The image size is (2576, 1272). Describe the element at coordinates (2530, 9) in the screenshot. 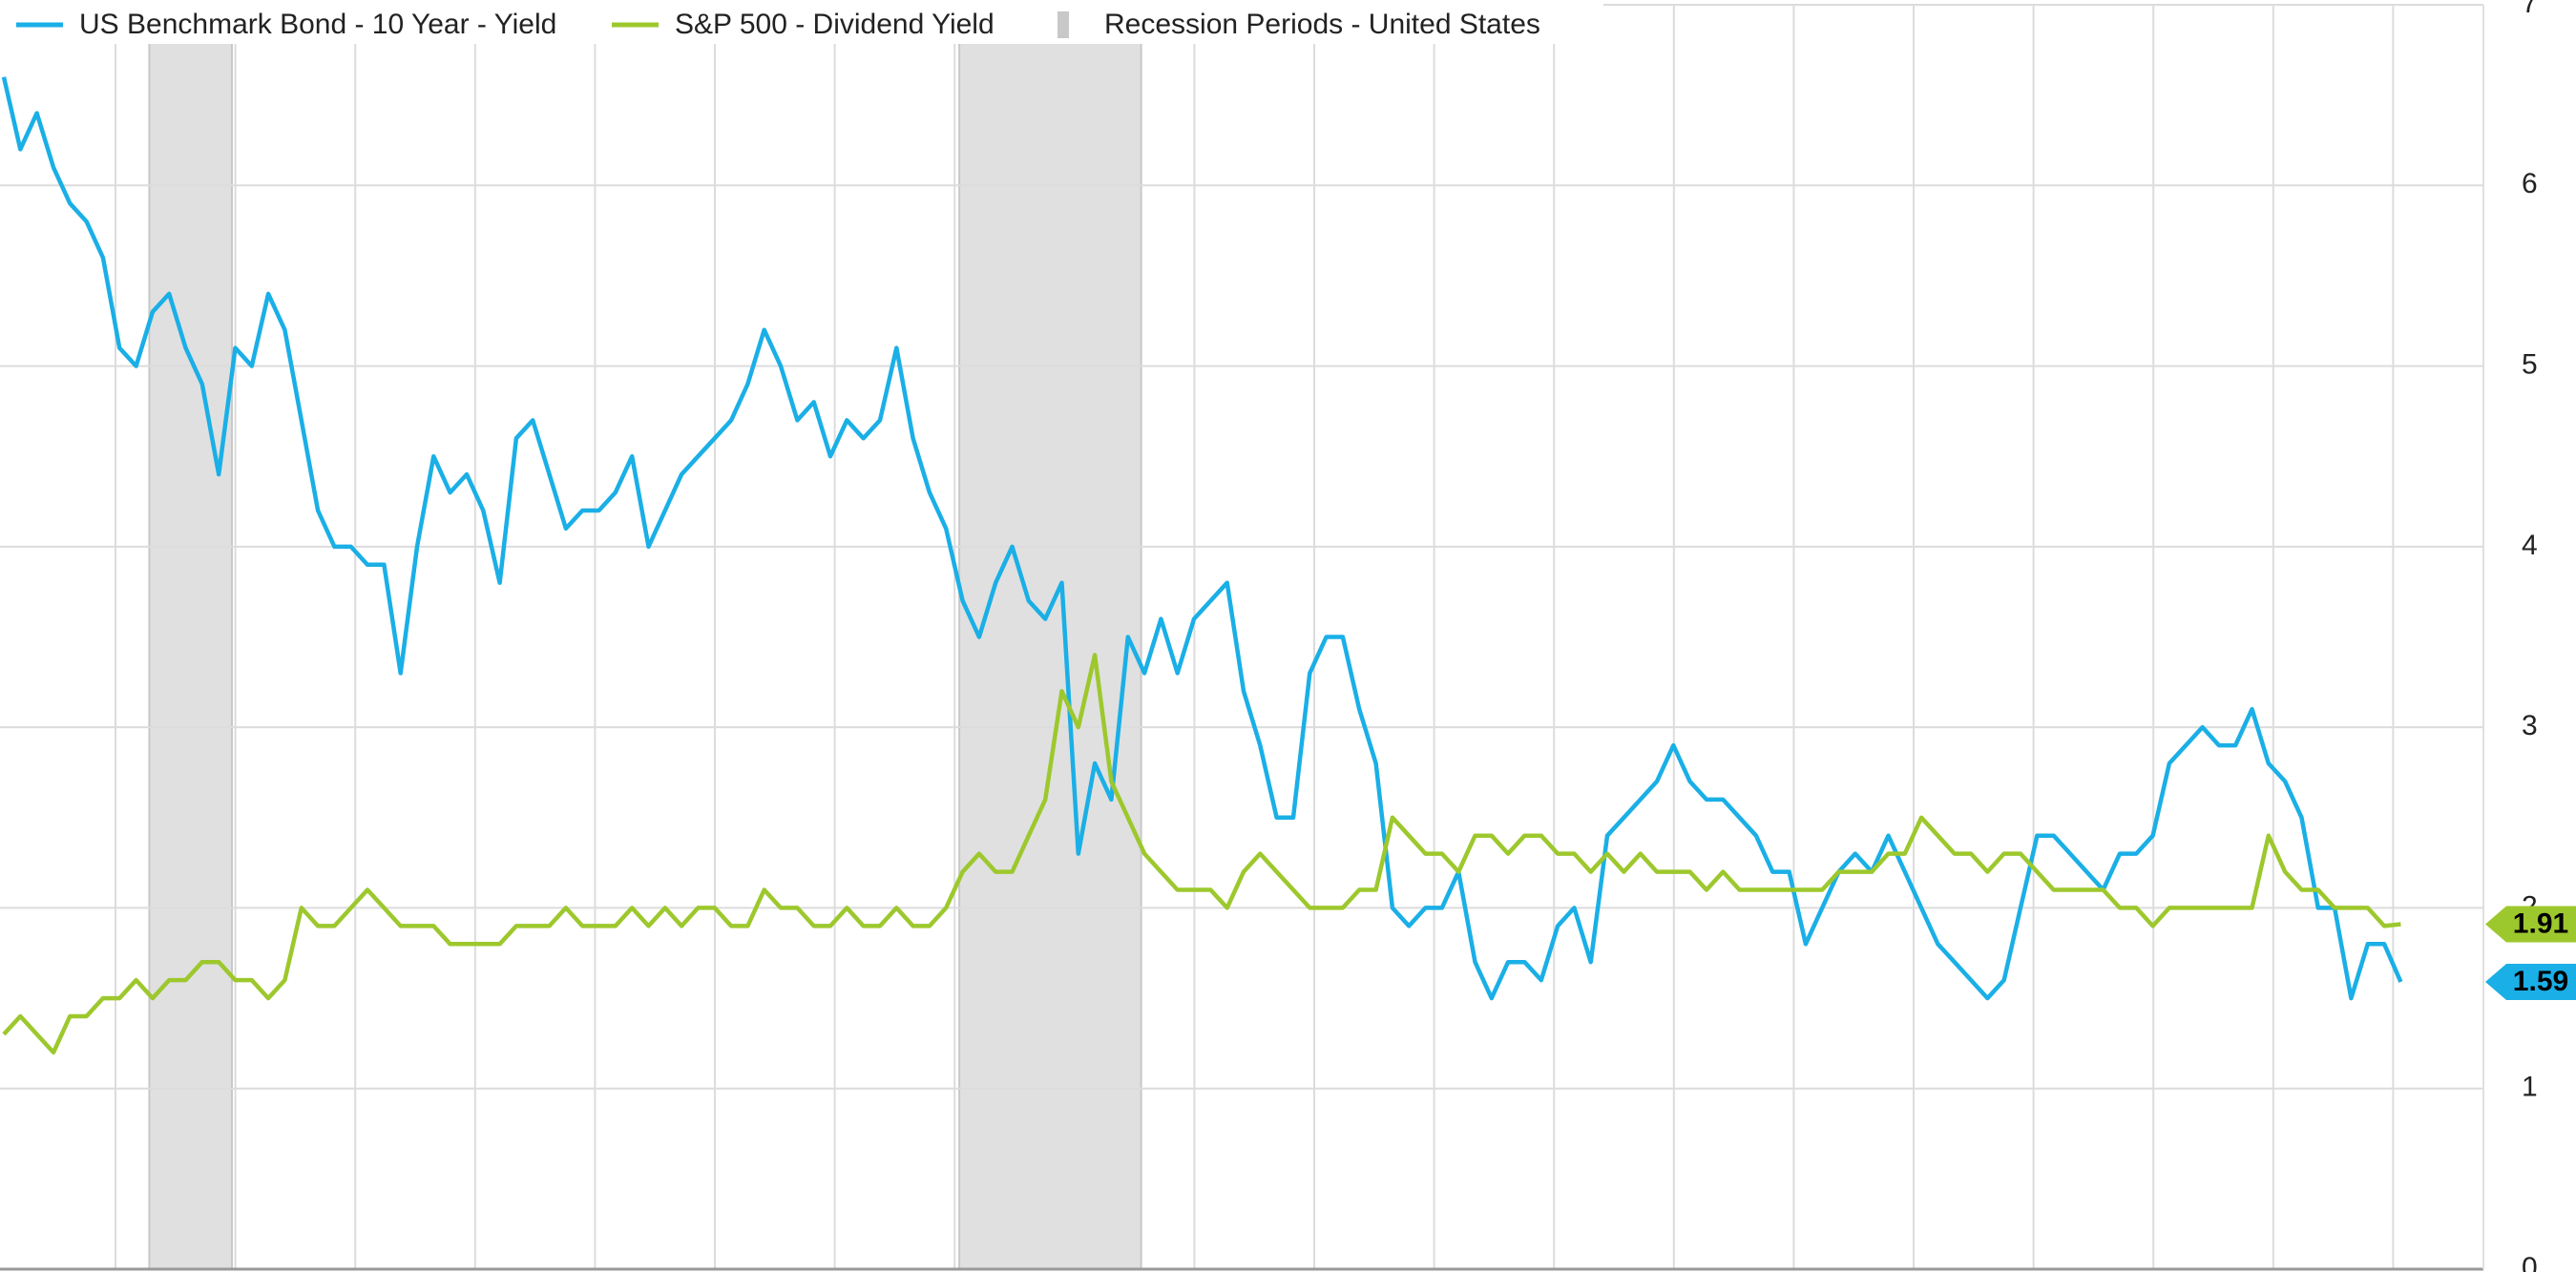

I see `y-tick-label: 7` at that location.